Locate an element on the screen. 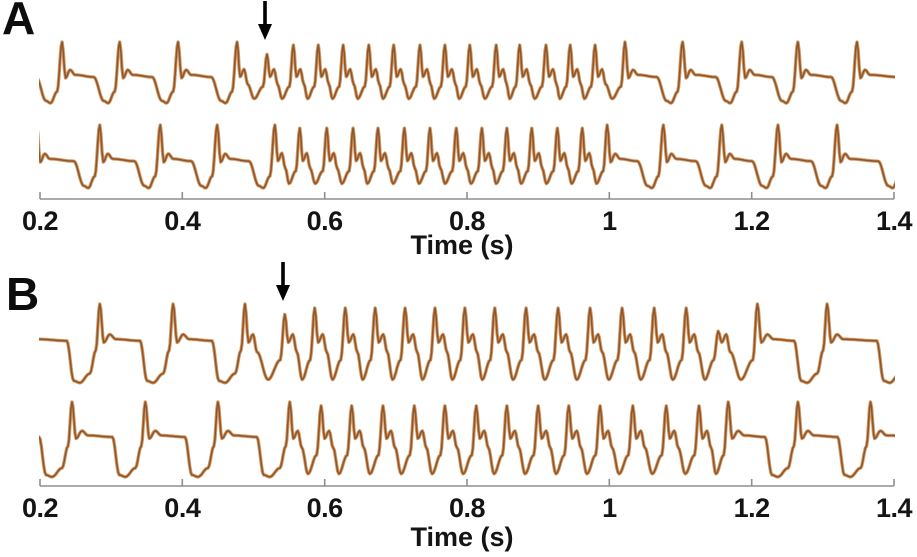 This screenshot has width=917, height=557. panel-b-xtick-0.8: 0.8 is located at coordinates (467, 508).